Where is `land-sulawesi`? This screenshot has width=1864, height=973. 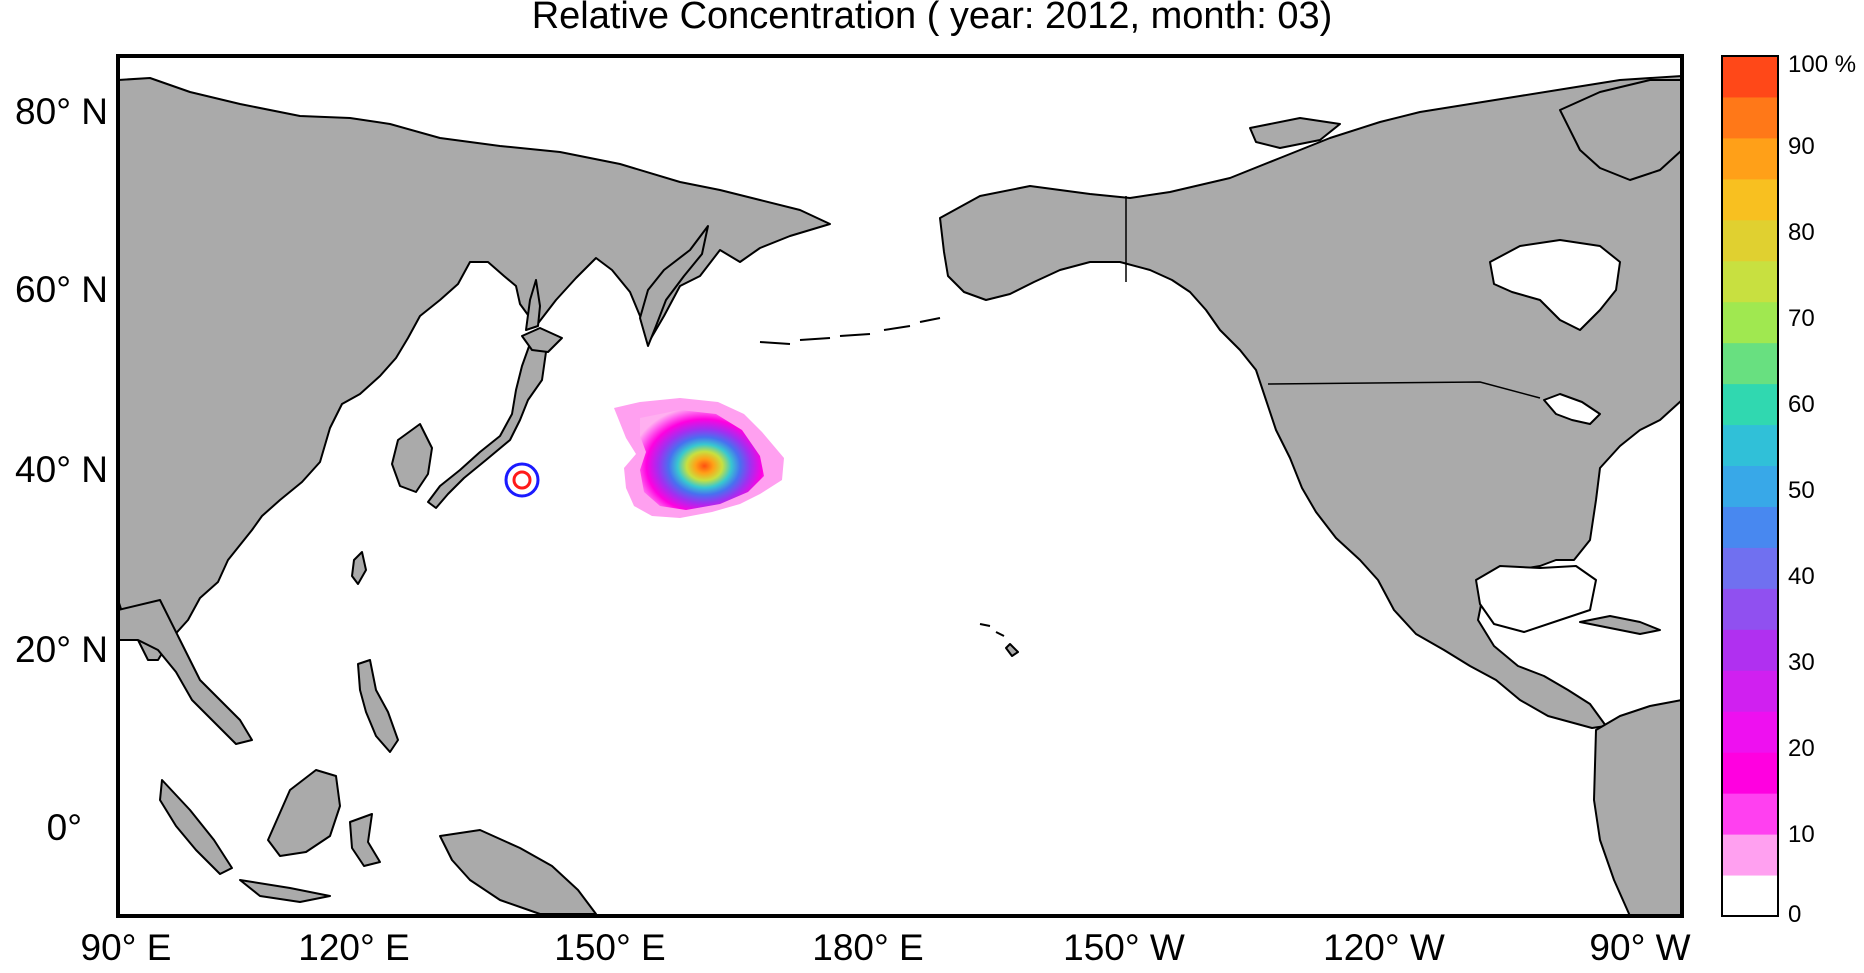 land-sulawesi is located at coordinates (365, 840).